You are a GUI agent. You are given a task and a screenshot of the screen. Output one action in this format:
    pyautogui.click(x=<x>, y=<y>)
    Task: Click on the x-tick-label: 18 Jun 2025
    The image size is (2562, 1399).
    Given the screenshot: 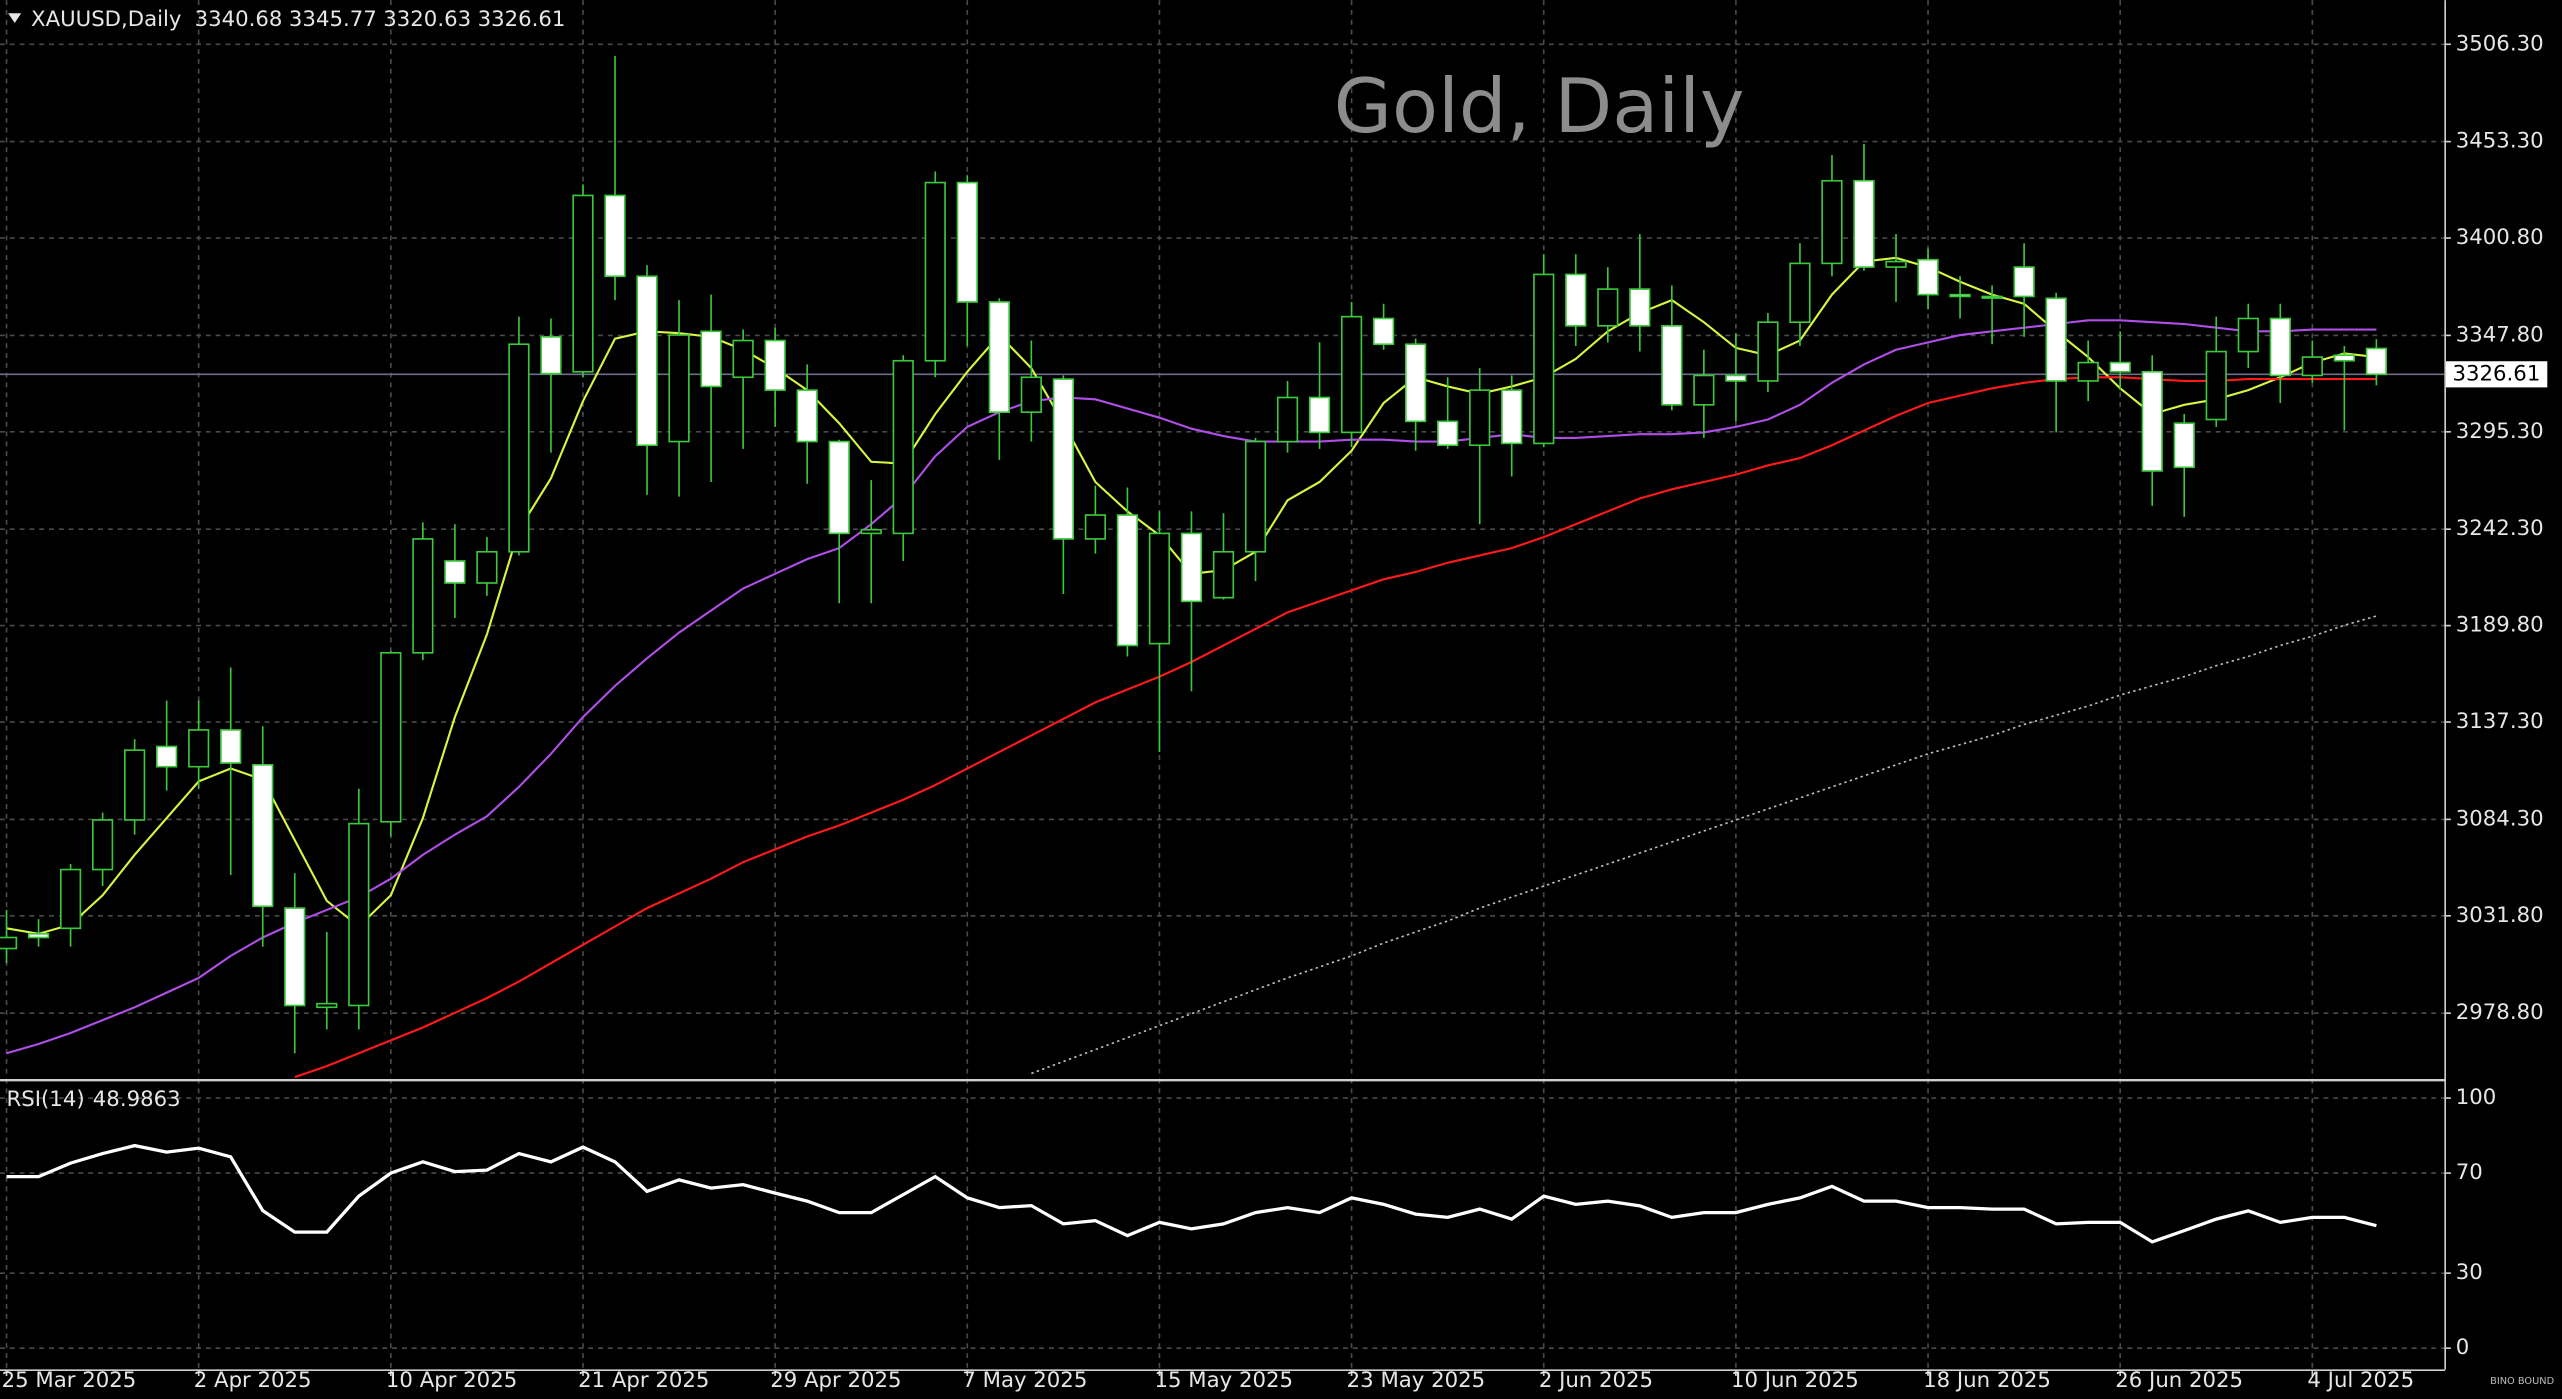 What is the action you would take?
    pyautogui.click(x=1987, y=1380)
    